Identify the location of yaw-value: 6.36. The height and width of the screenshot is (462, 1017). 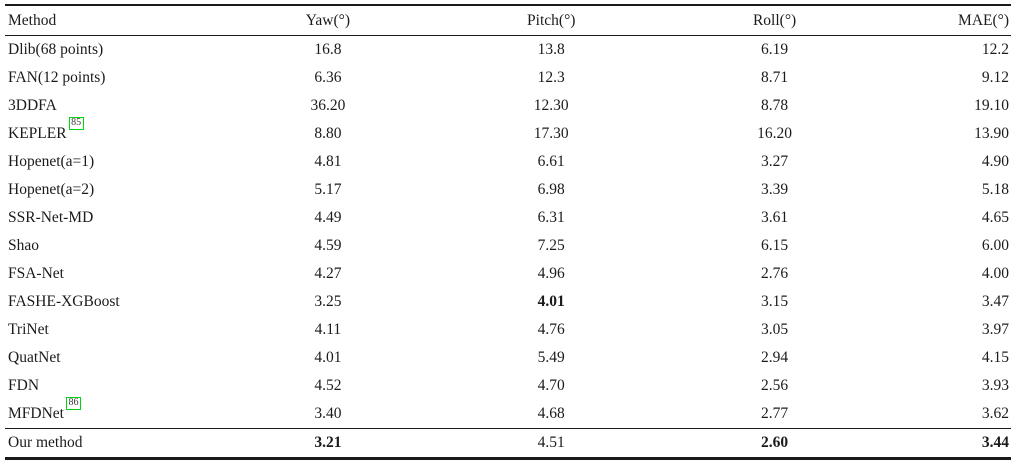
(328, 77).